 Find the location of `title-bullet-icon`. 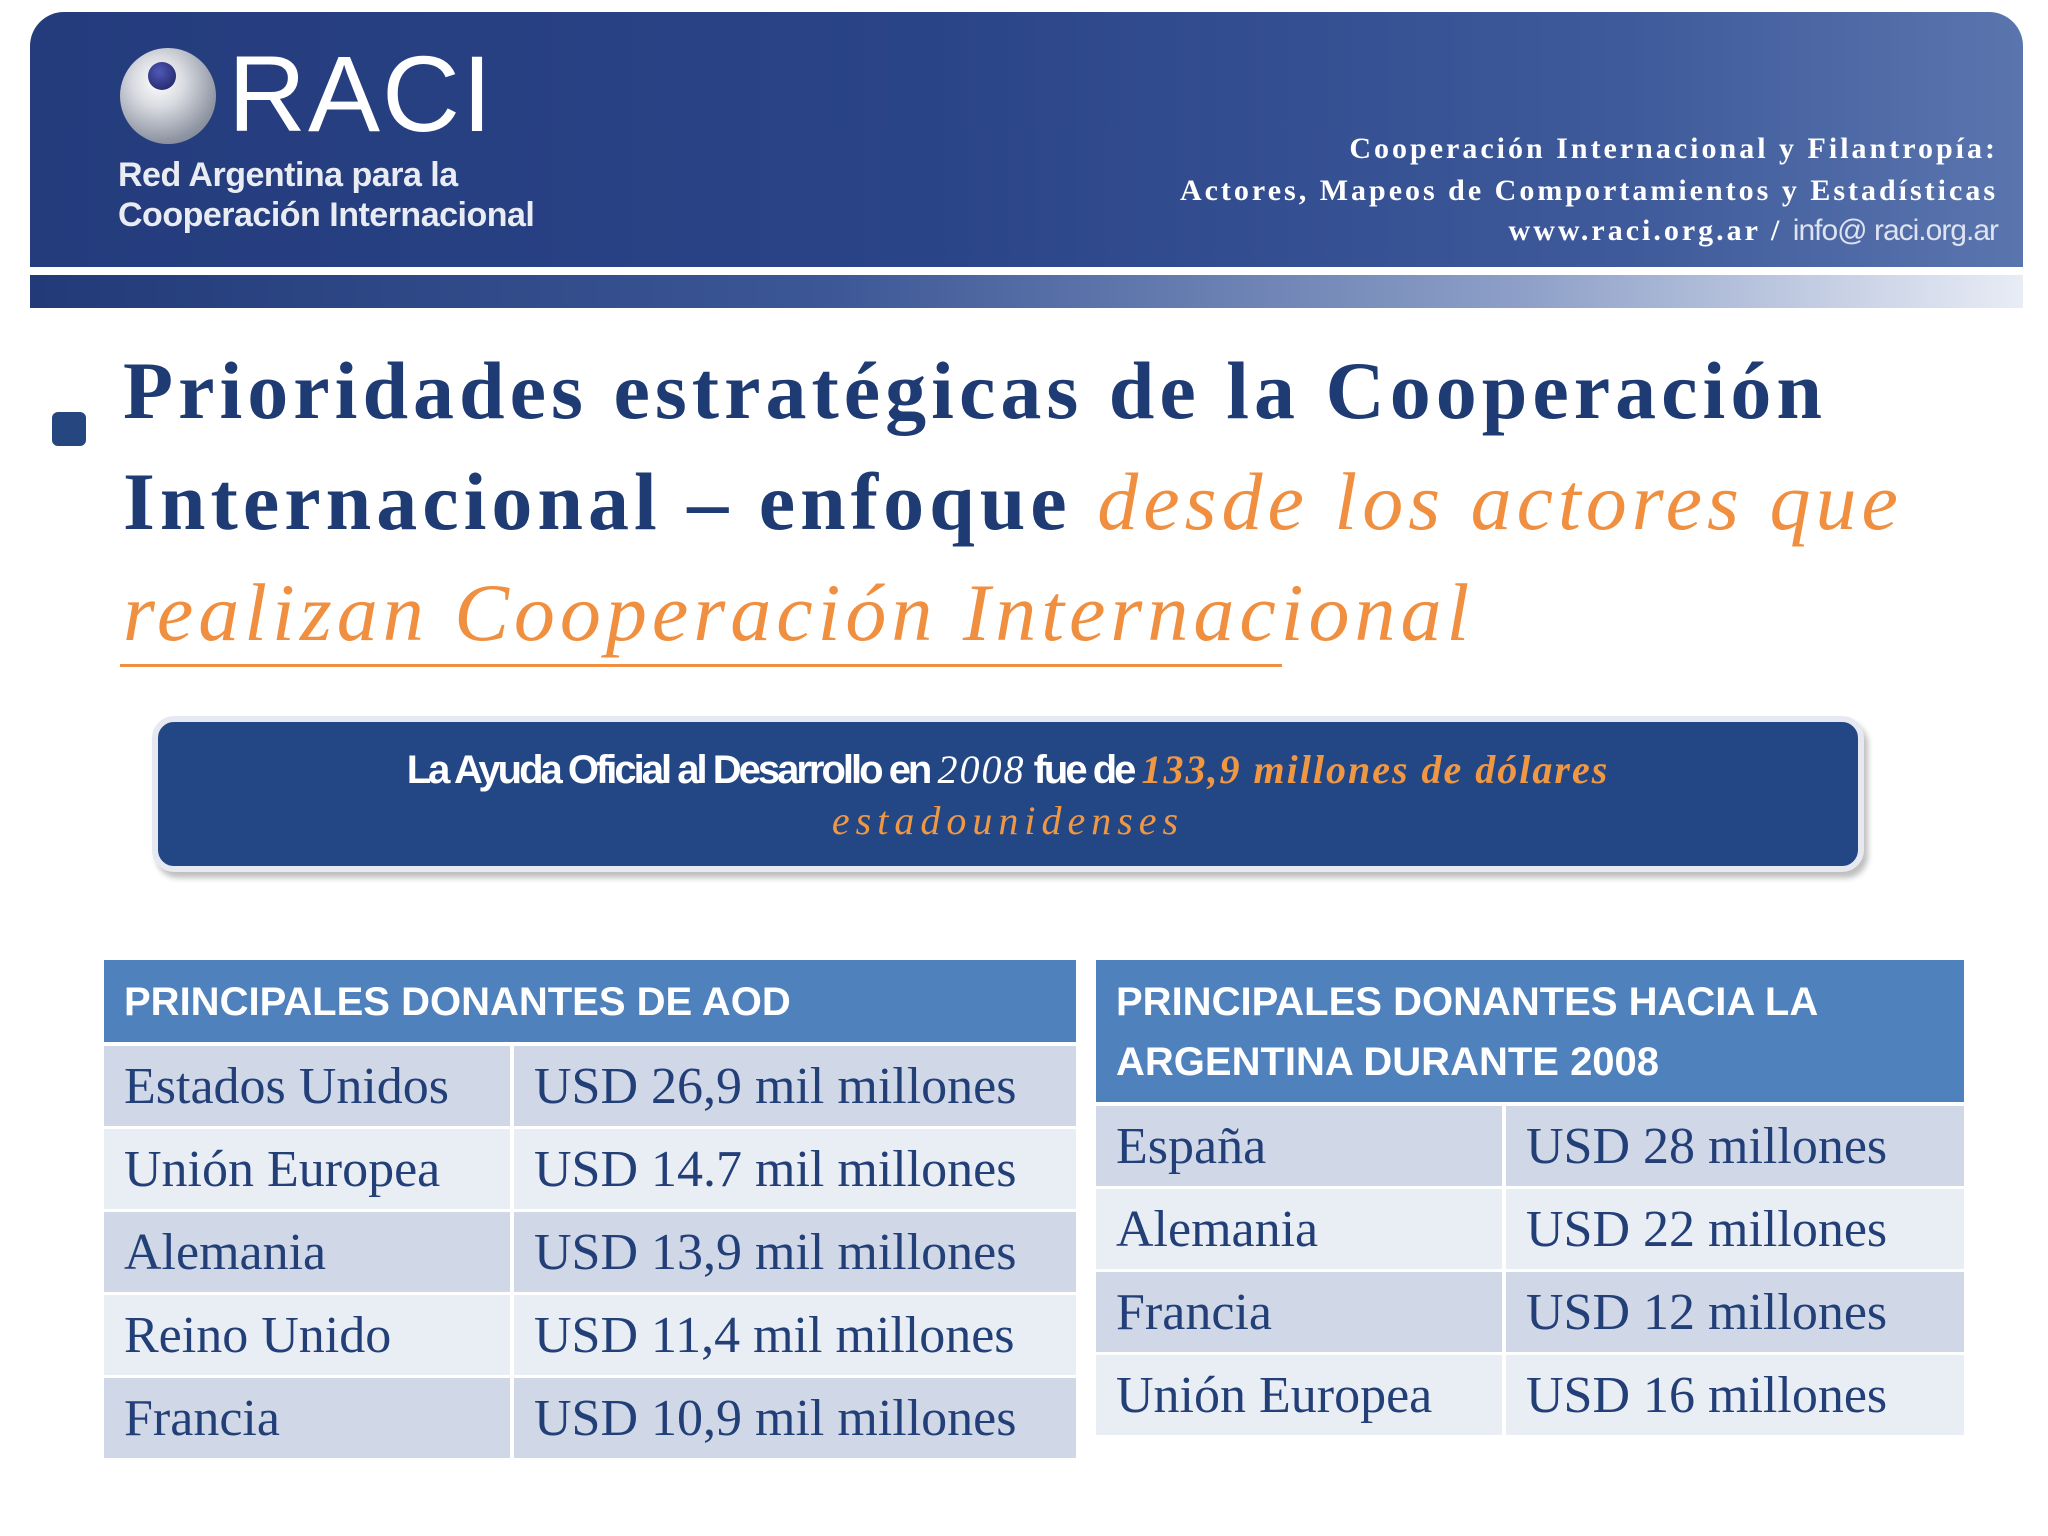

title-bullet-icon is located at coordinates (69, 429).